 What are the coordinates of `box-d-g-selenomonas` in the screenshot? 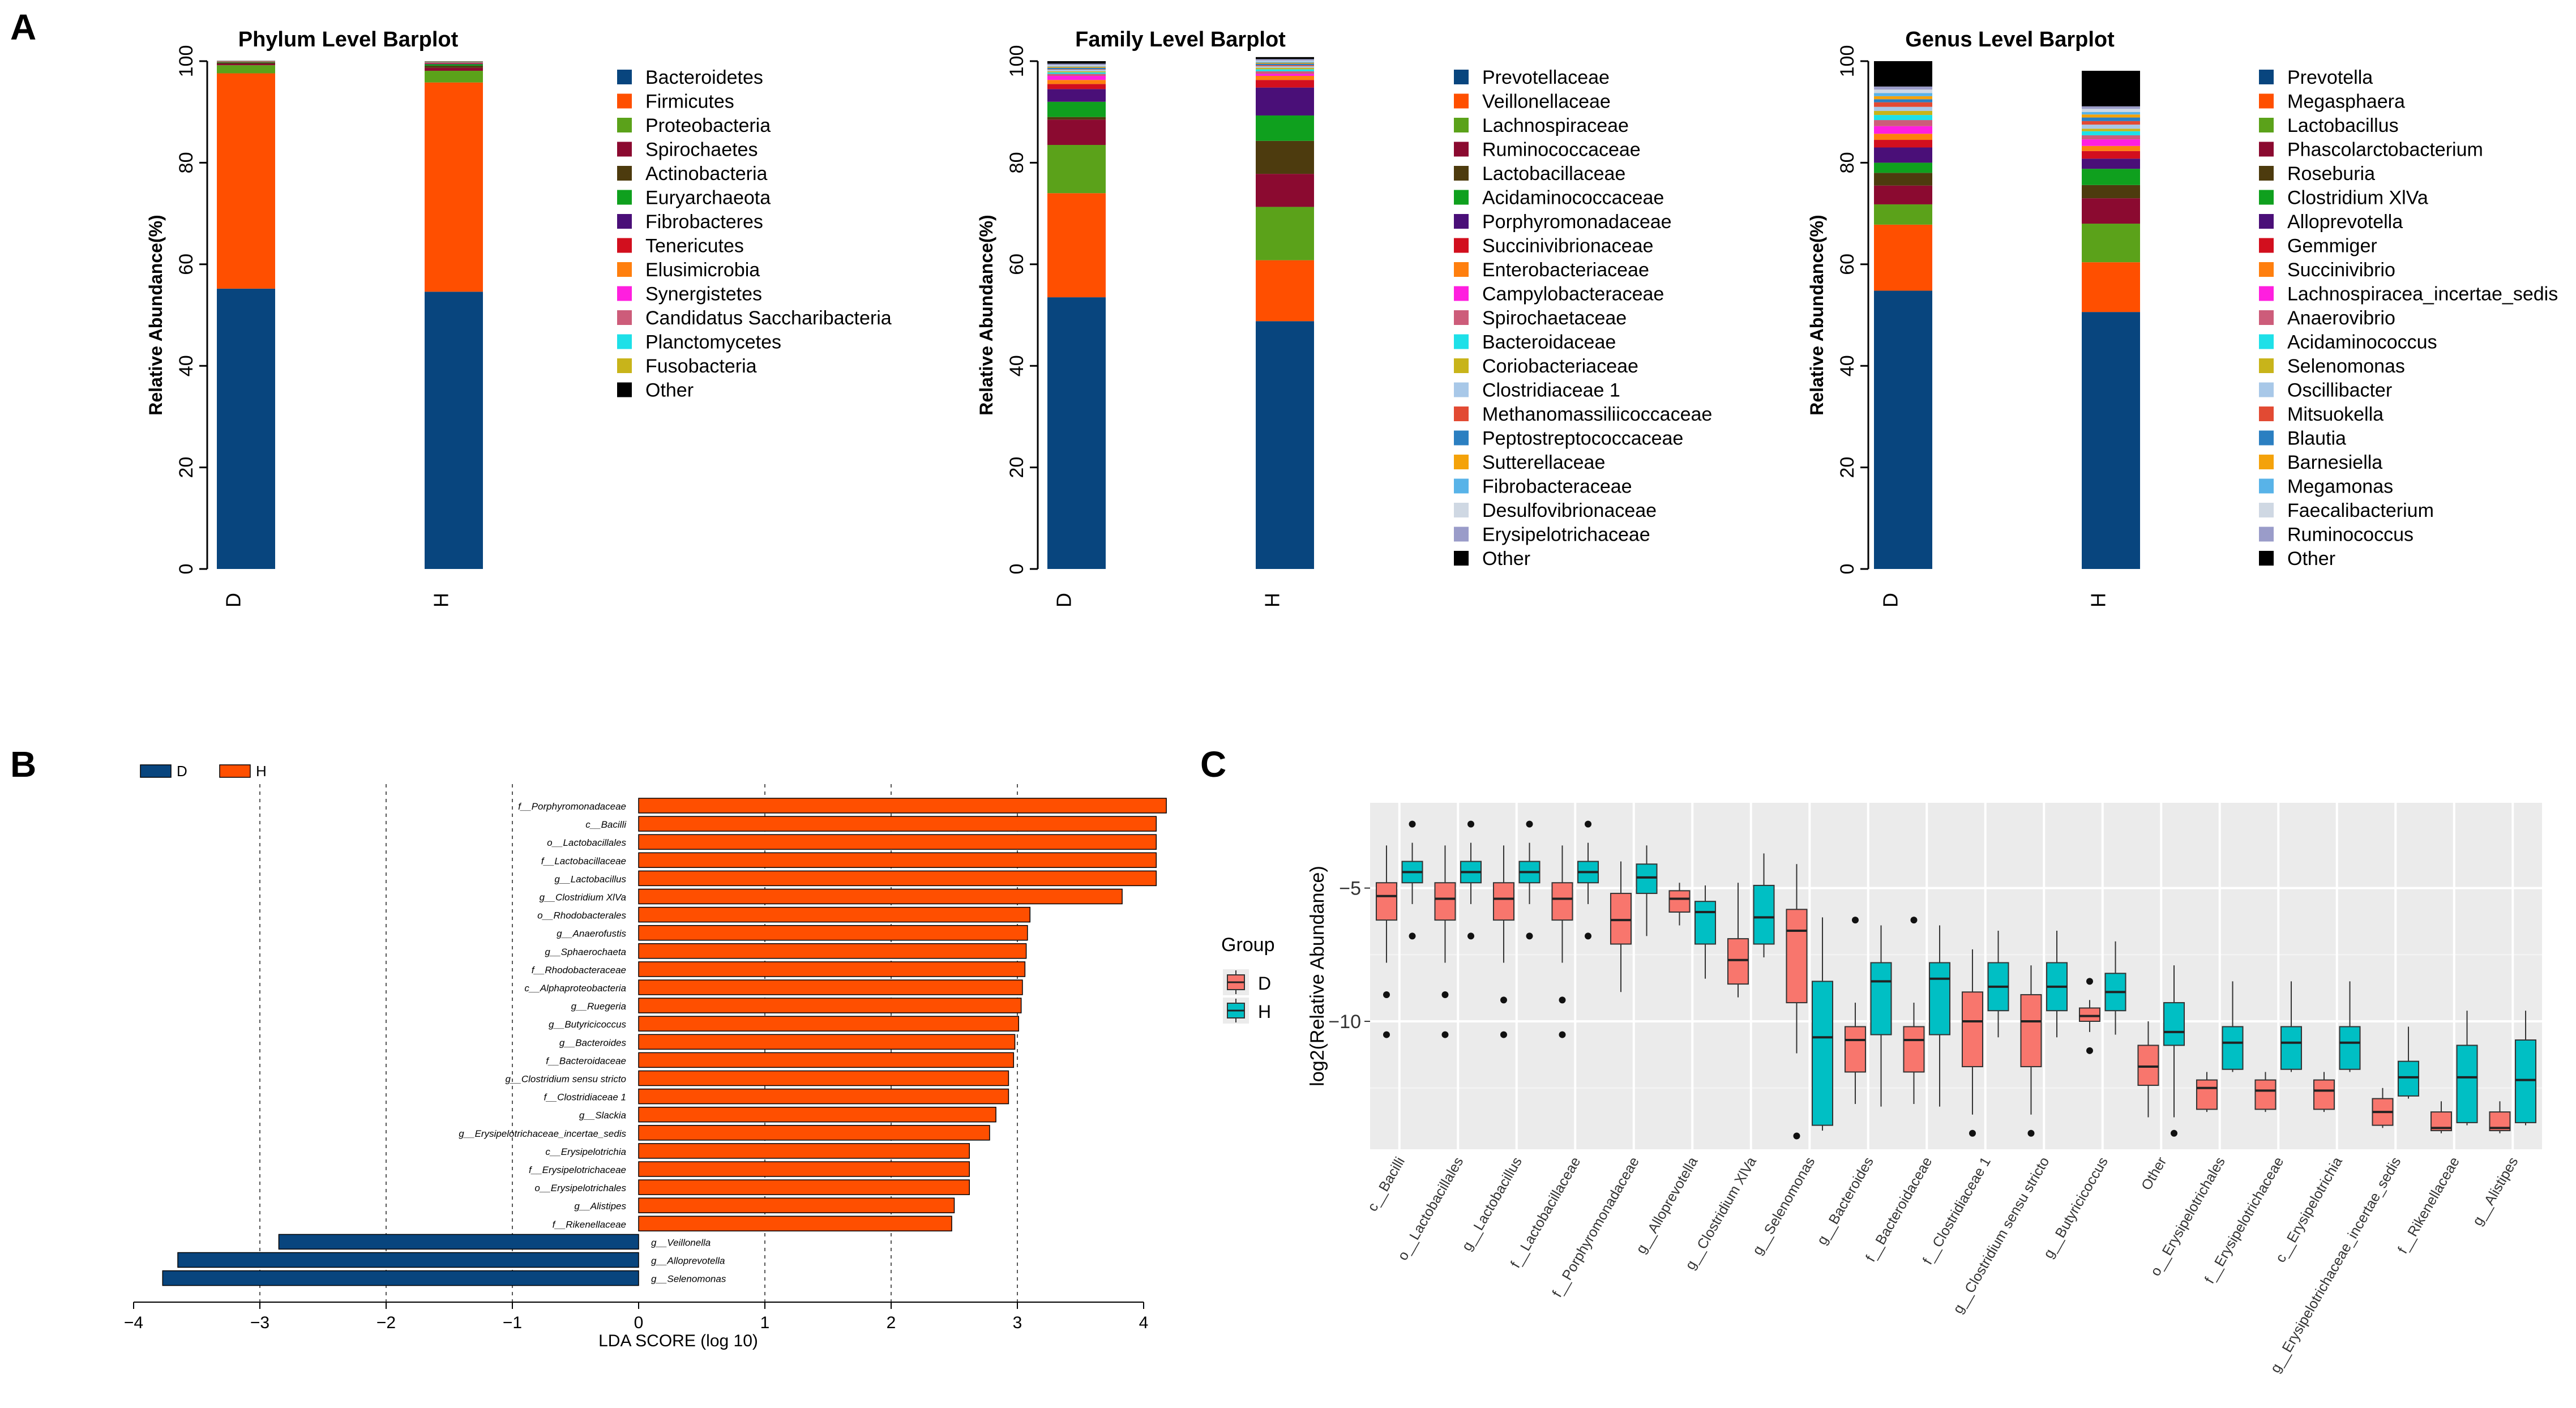 It's located at (1797, 956).